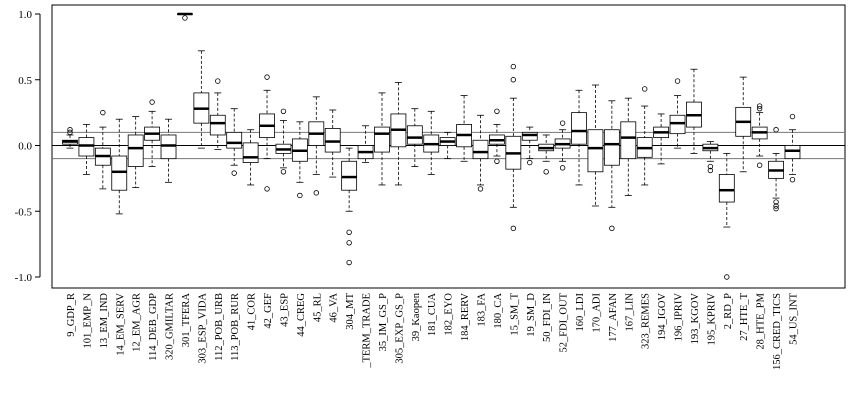  I want to click on x-tick-label: 28_HTE_PM, so click(761, 320).